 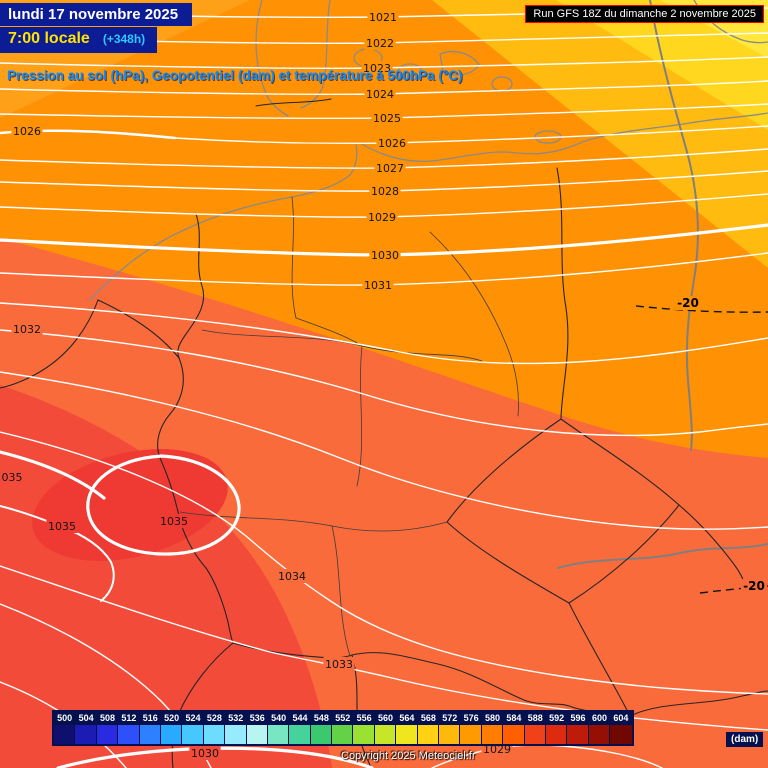 What do you see at coordinates (214, 718) in the screenshot?
I see `legend-value: 528` at bounding box center [214, 718].